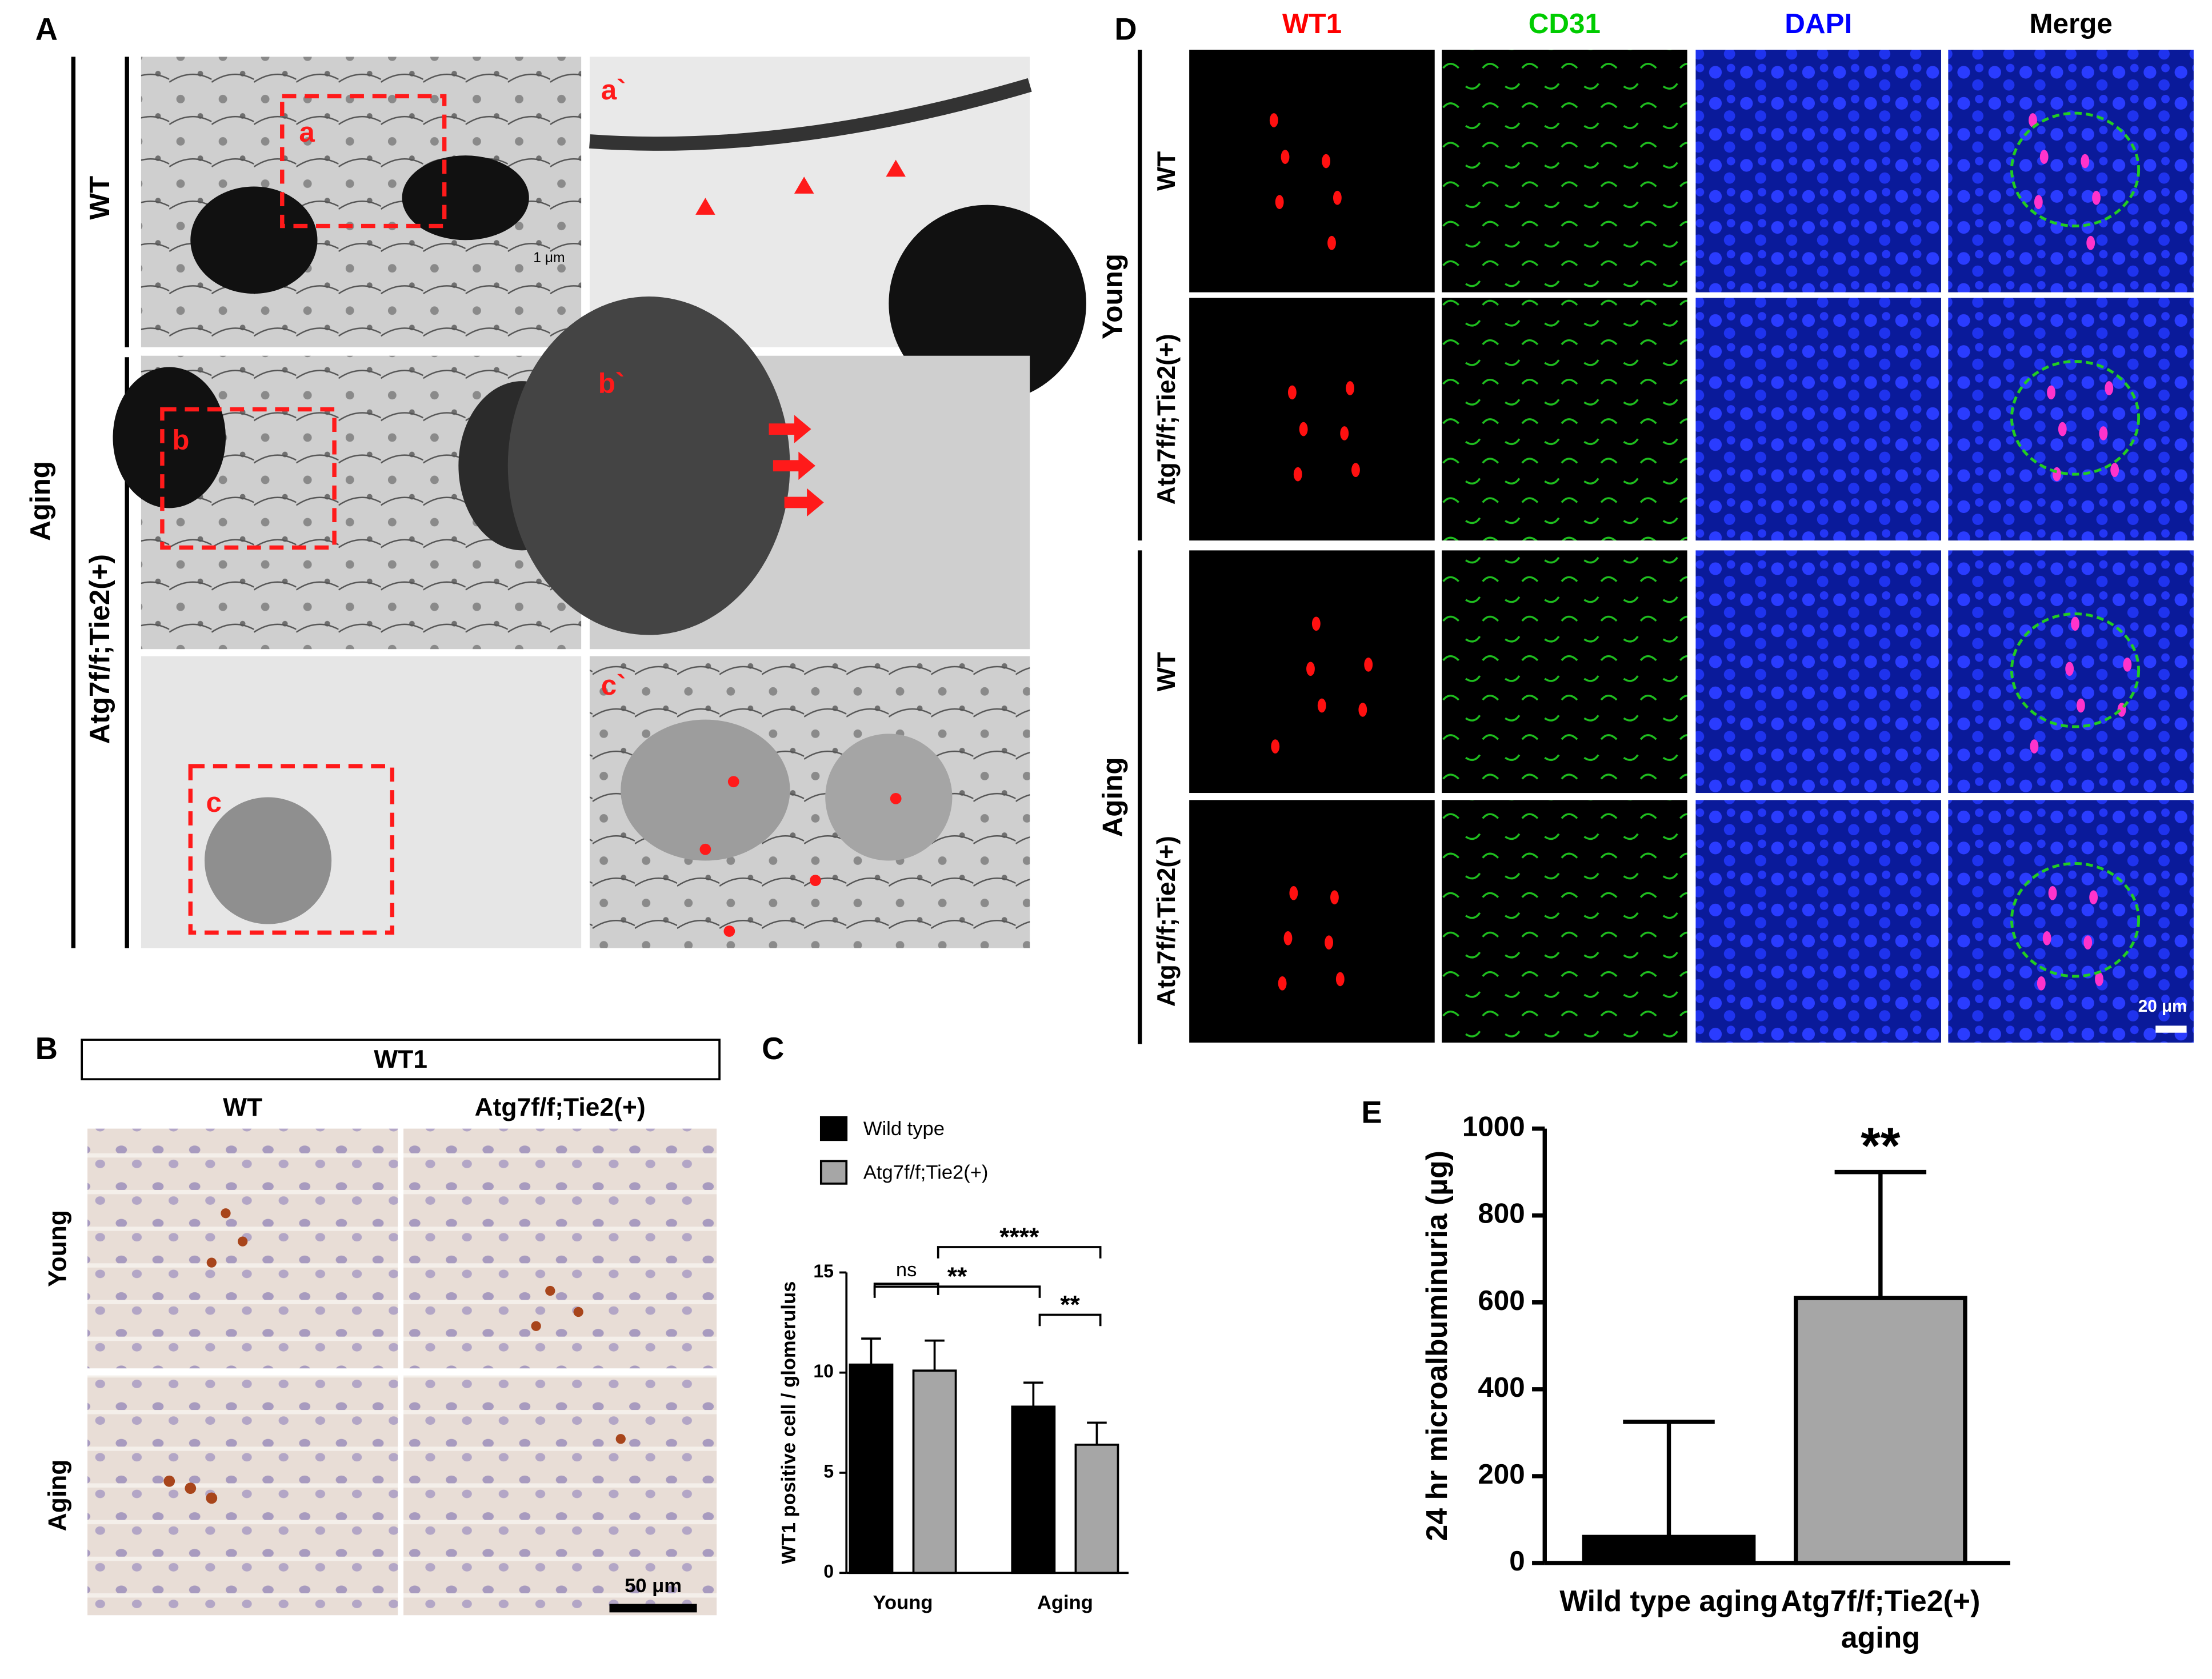 The width and height of the screenshot is (2212, 1679). I want to click on x-tick-label: Wild type aging, so click(1668, 1601).